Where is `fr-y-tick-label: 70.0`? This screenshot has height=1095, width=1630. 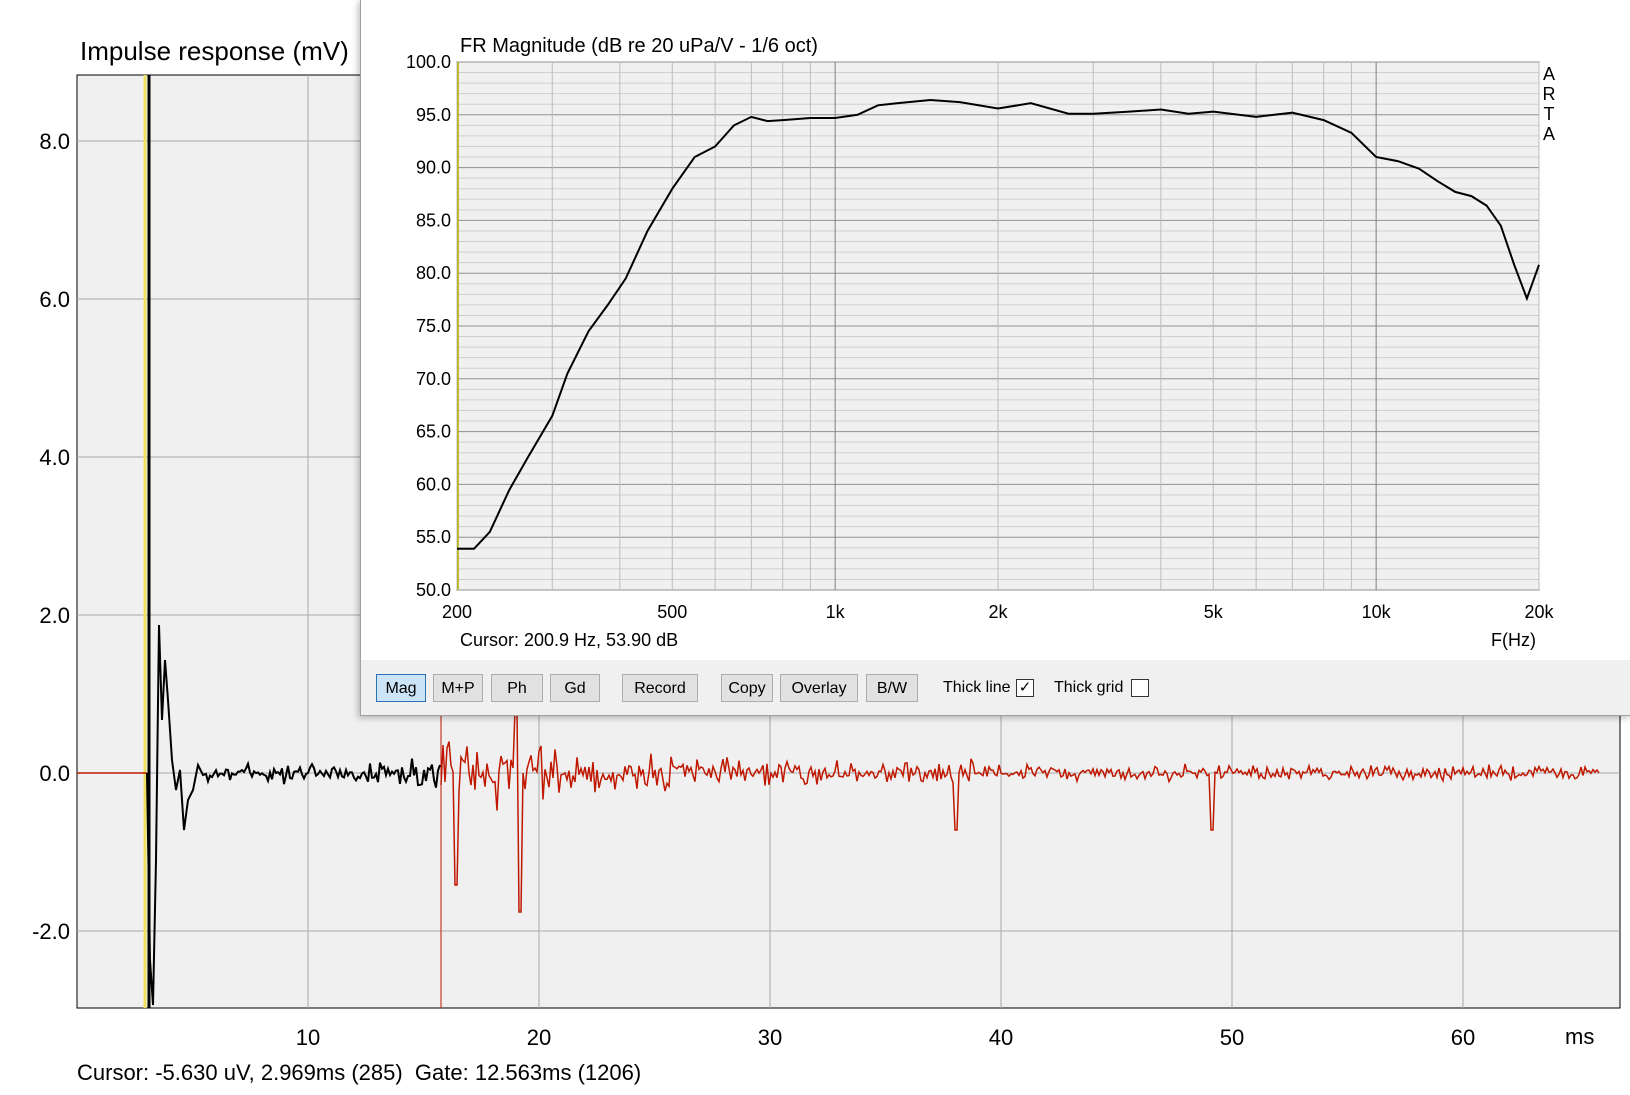
fr-y-tick-label: 70.0 is located at coordinates (433, 379).